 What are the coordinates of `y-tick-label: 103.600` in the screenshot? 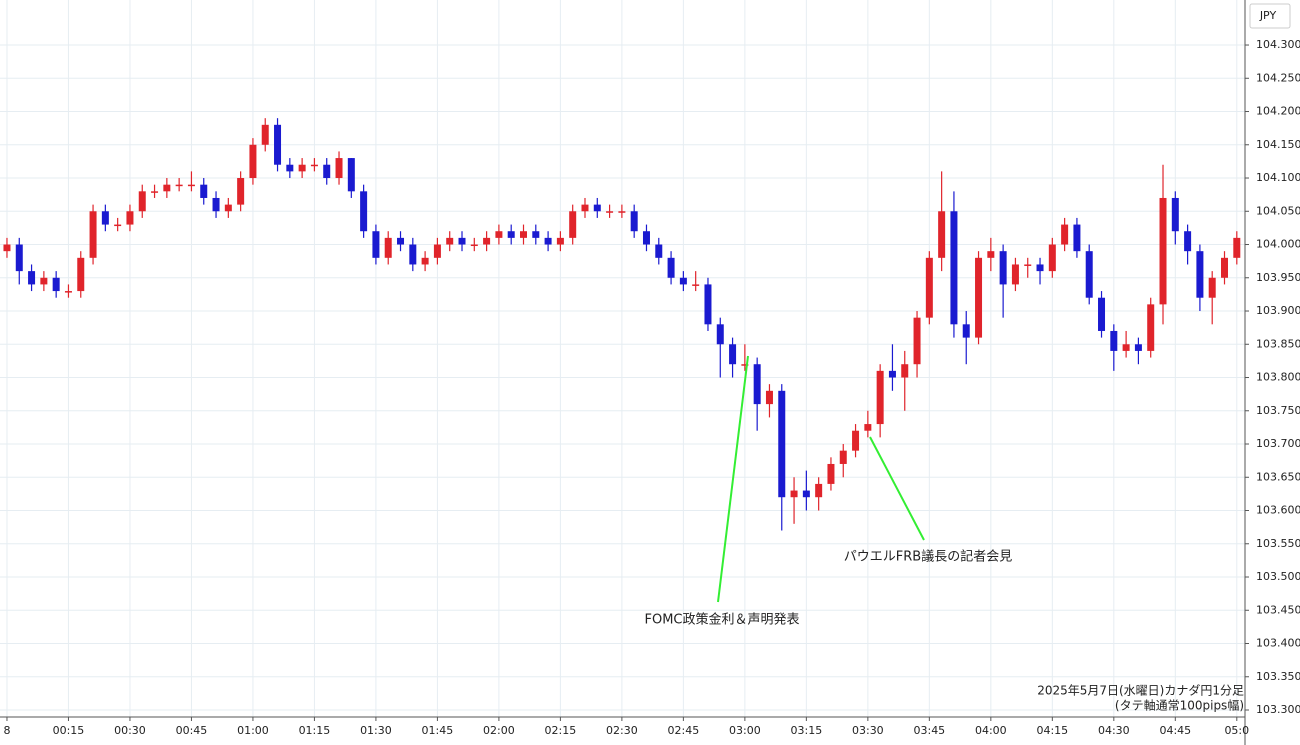 It's located at (1278, 510).